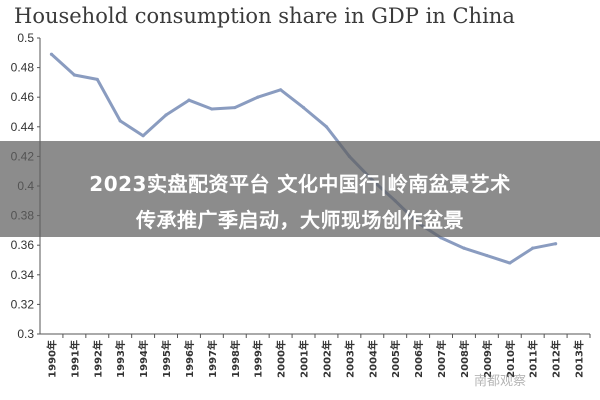 This screenshot has width=600, height=400. Describe the element at coordinates (349, 359) in the screenshot. I see `x-tick-label: 2003年` at that location.